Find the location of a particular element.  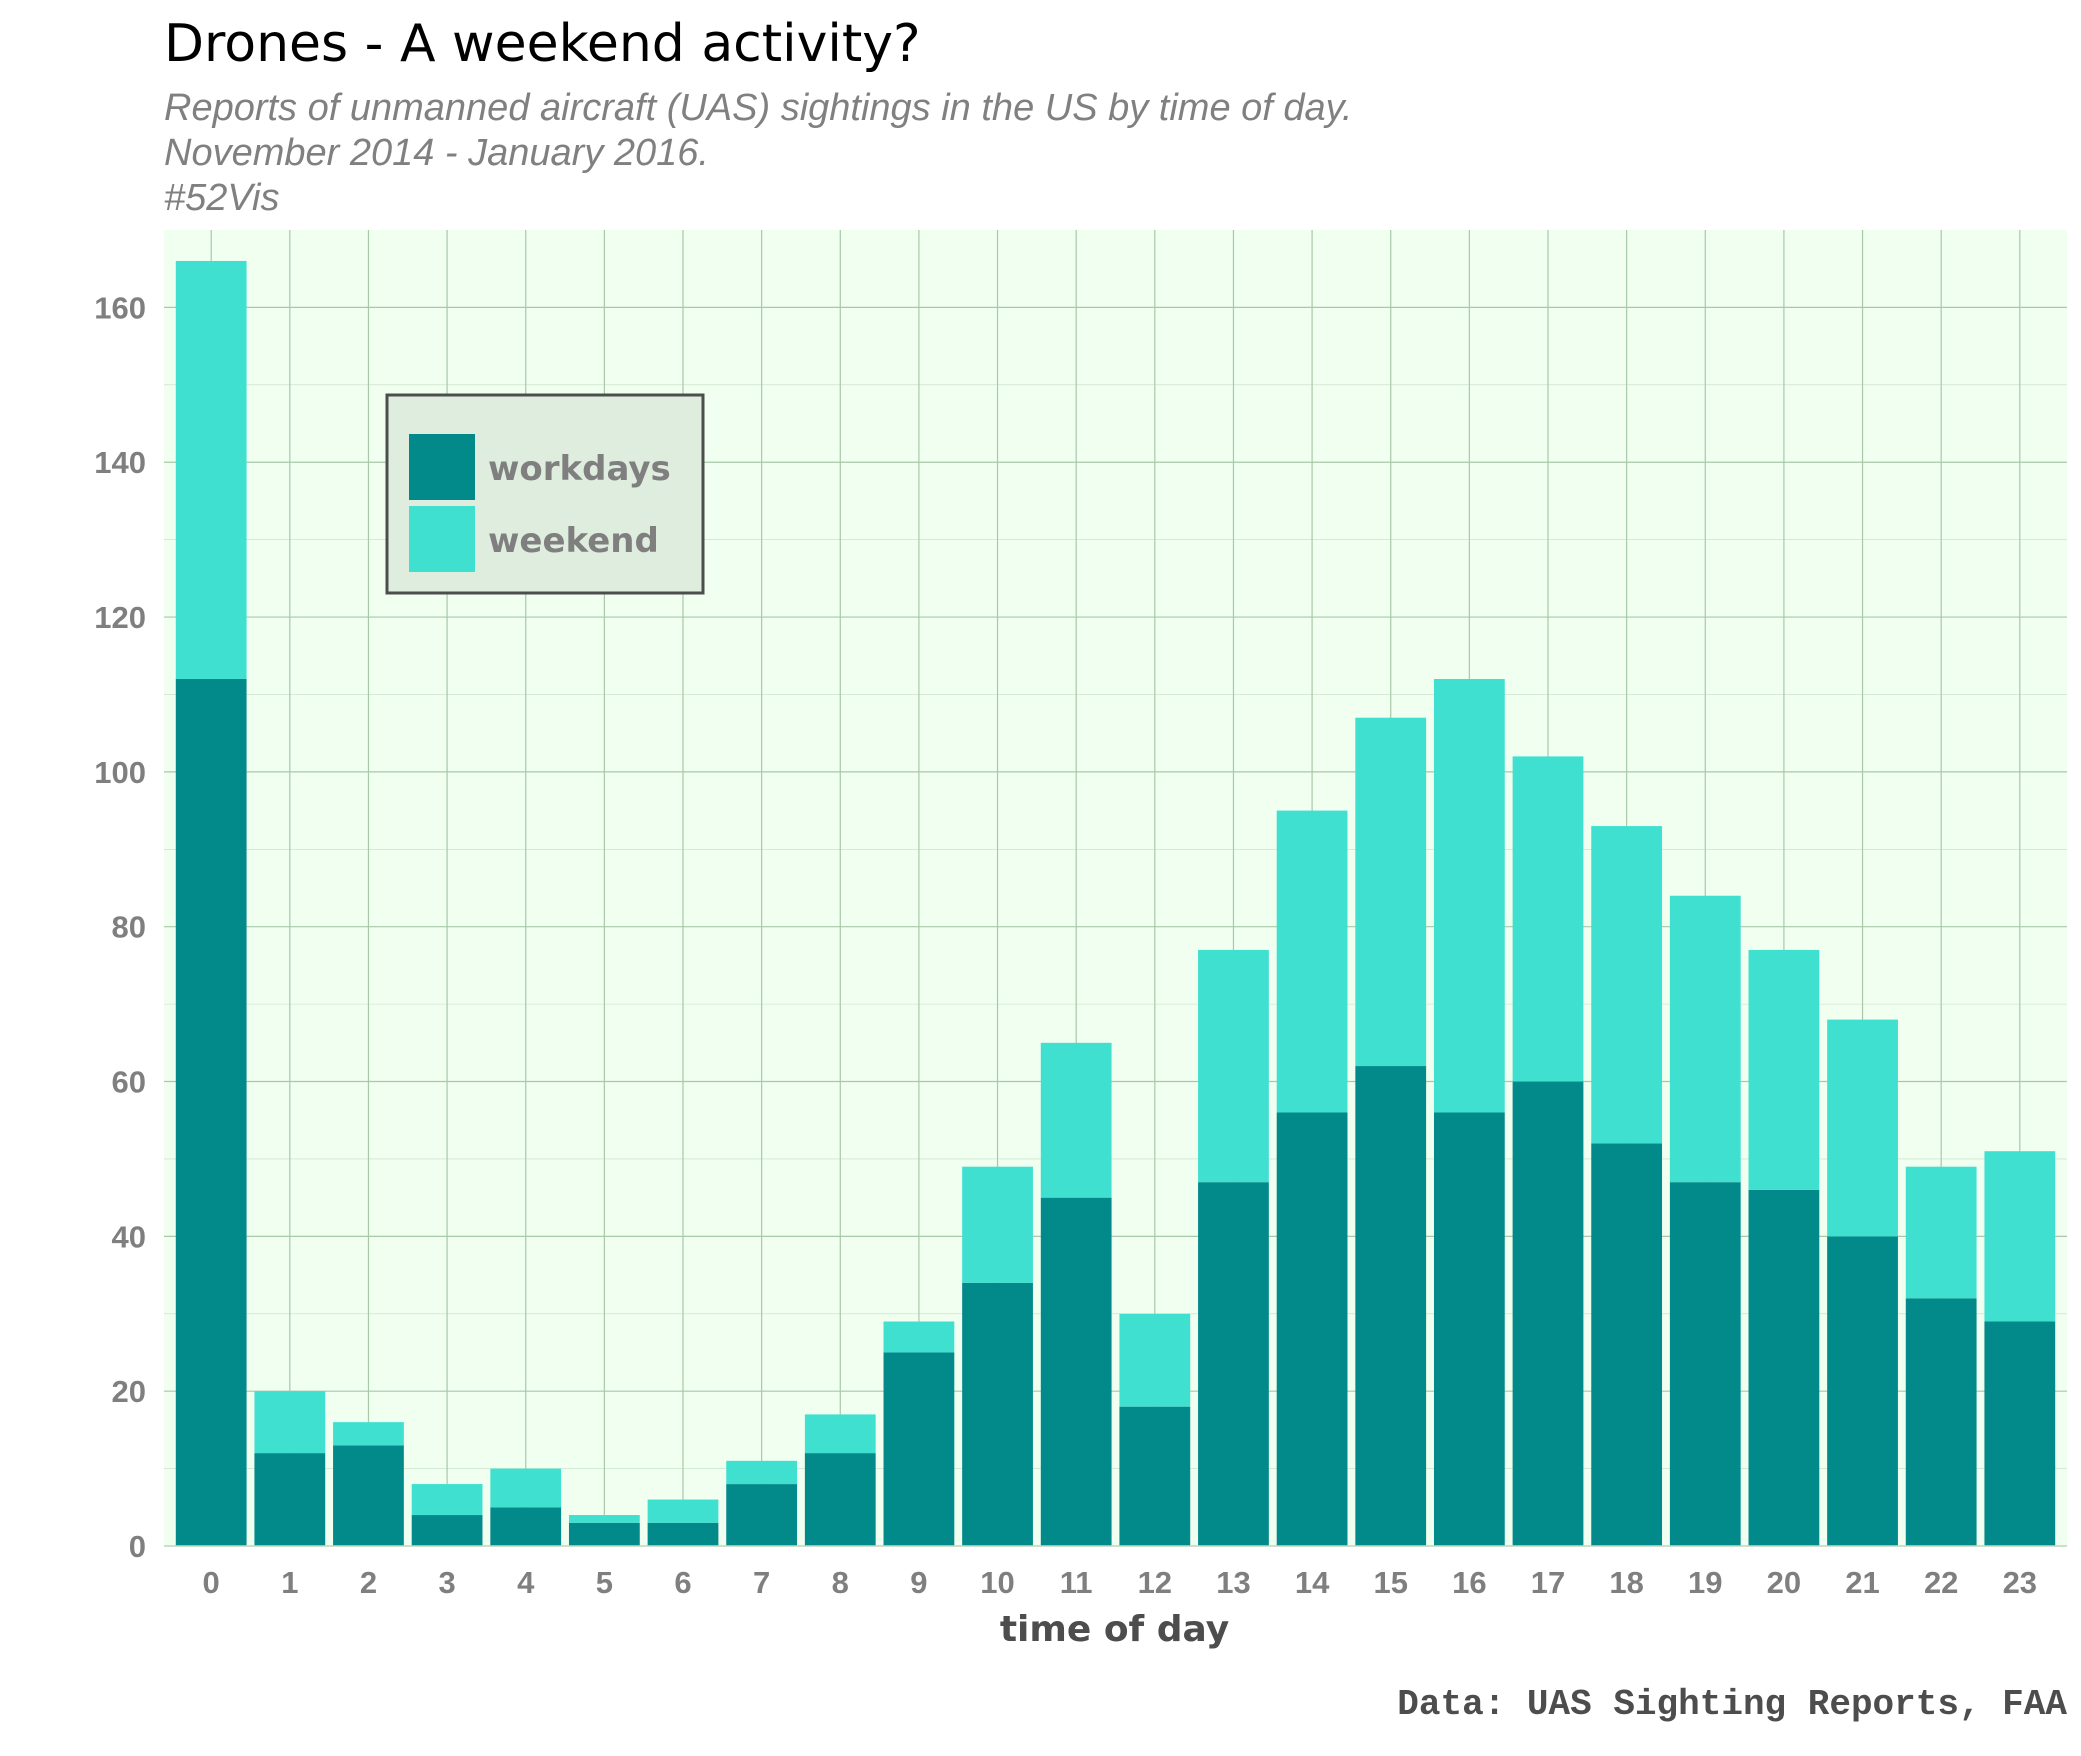

x-tick-label: 18 is located at coordinates (1626, 1582).